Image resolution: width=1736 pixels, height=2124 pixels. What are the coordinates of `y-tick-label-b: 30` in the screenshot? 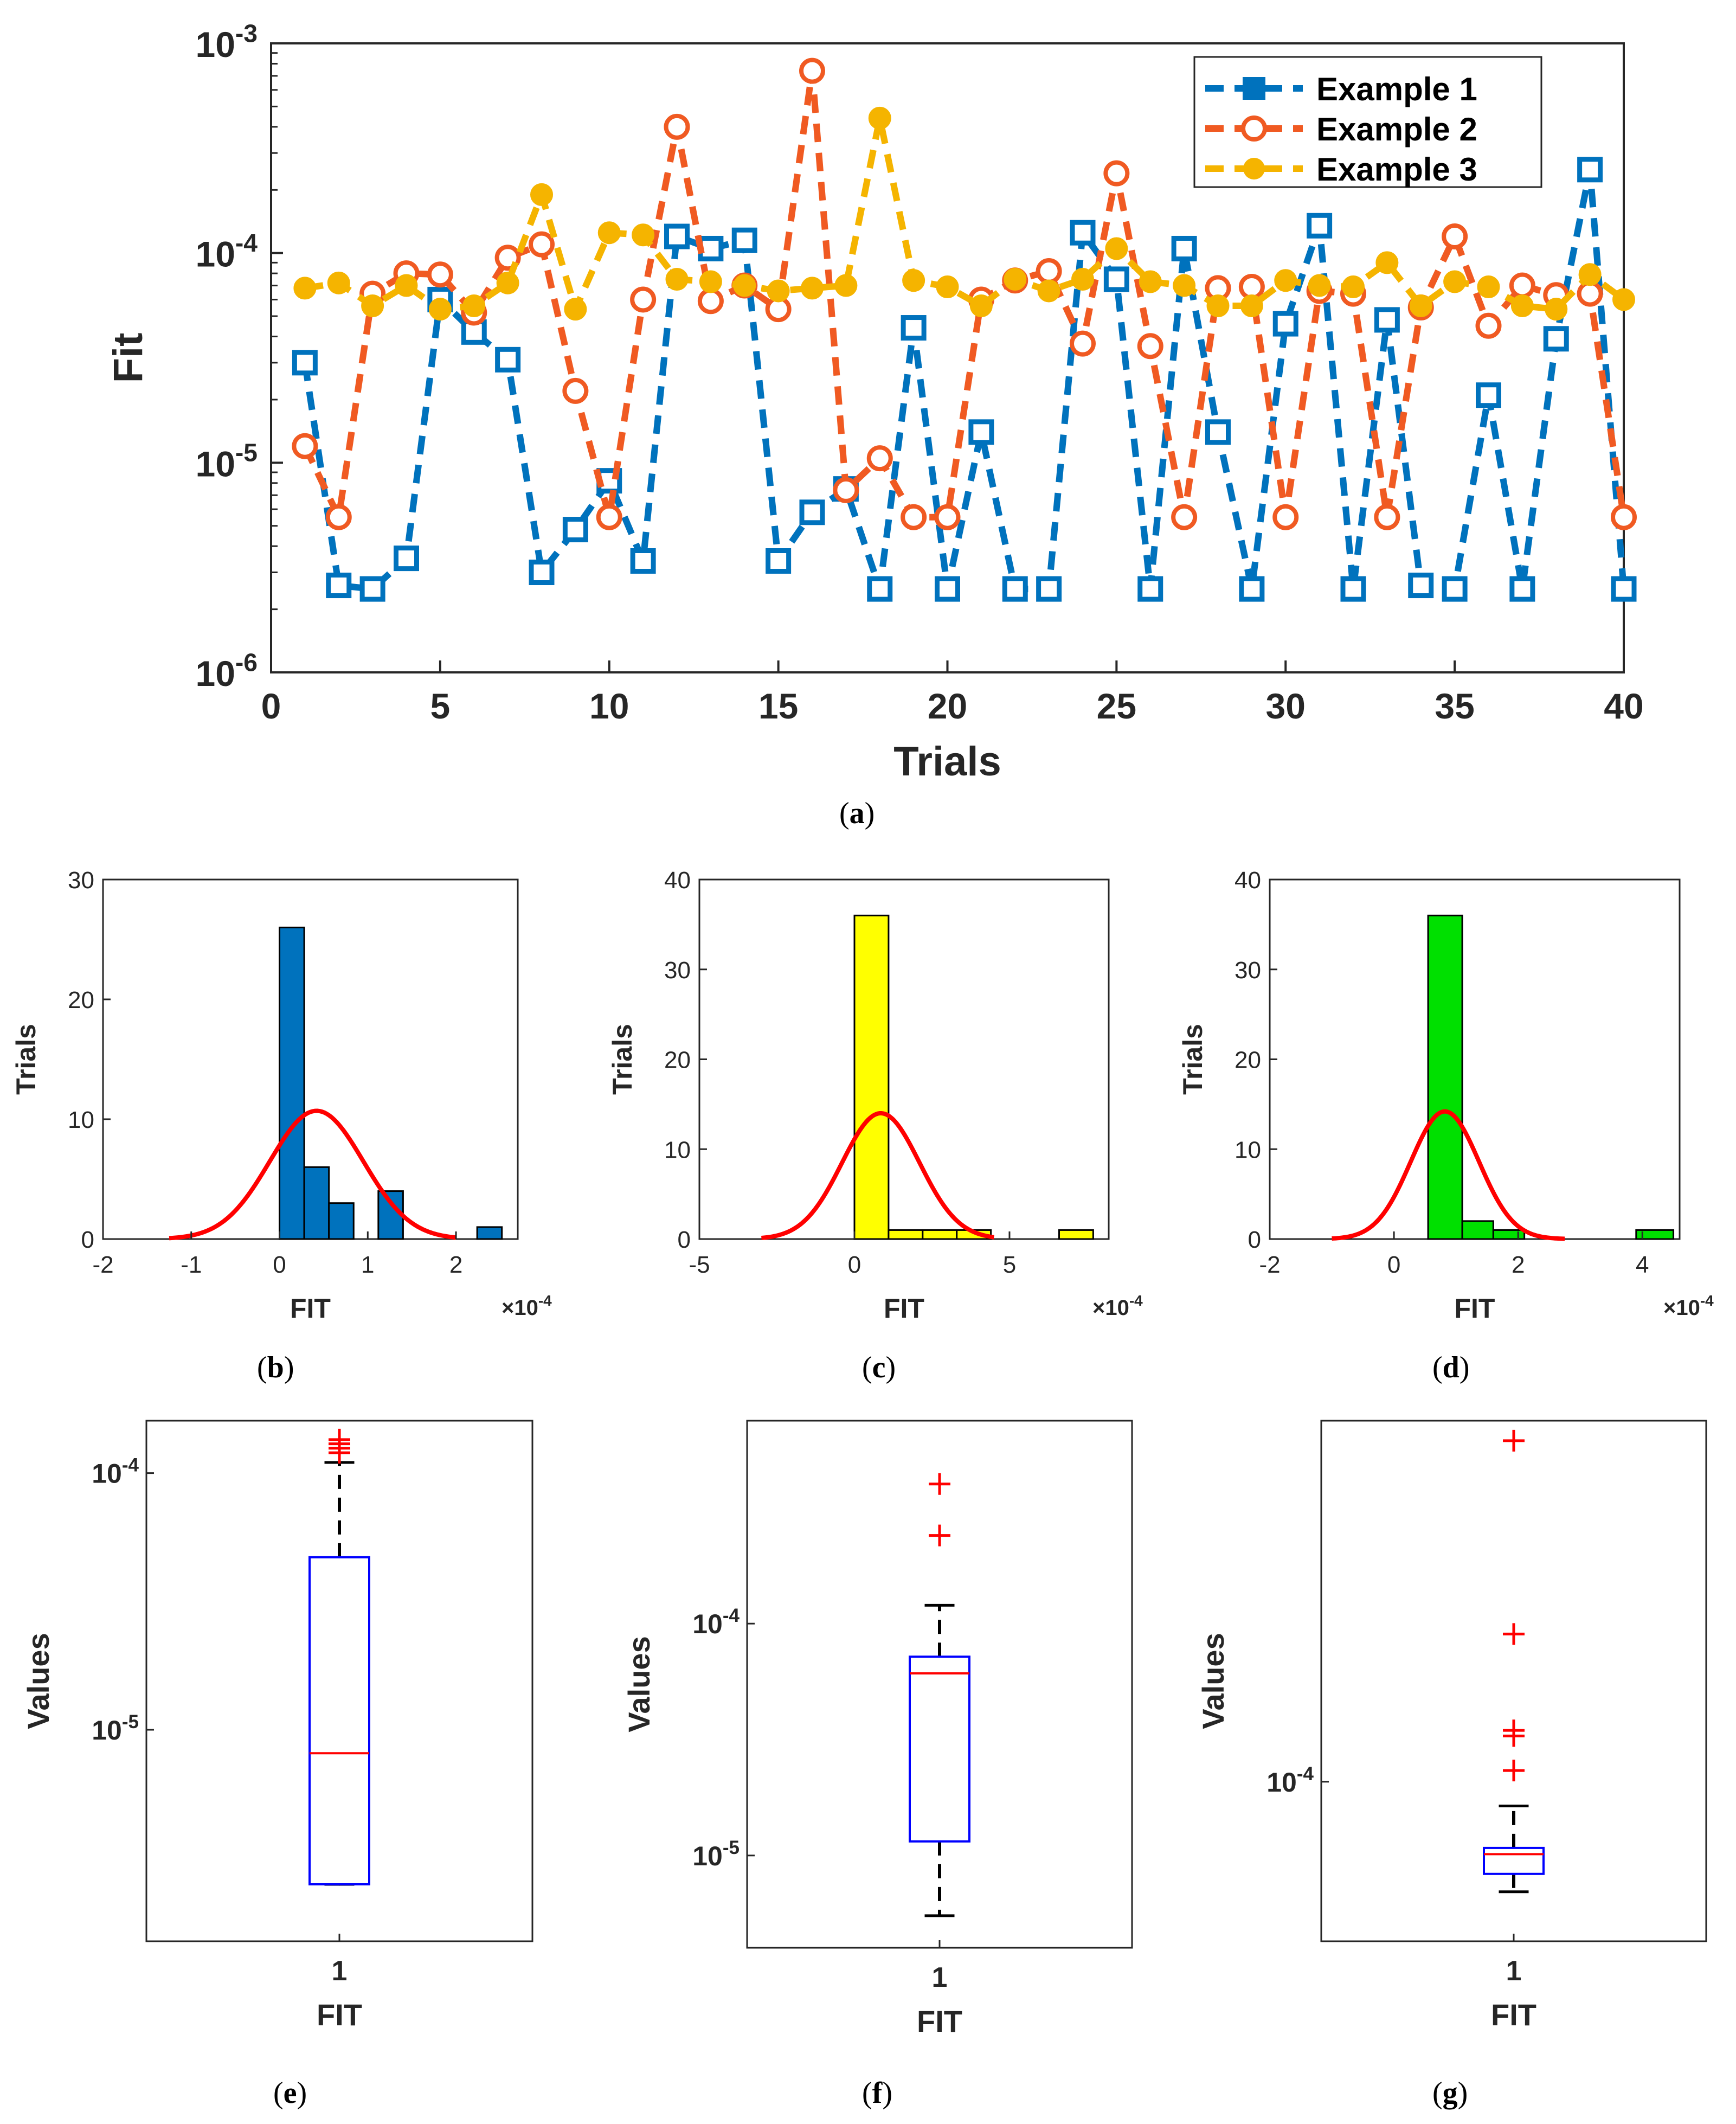 It's located at (81, 880).